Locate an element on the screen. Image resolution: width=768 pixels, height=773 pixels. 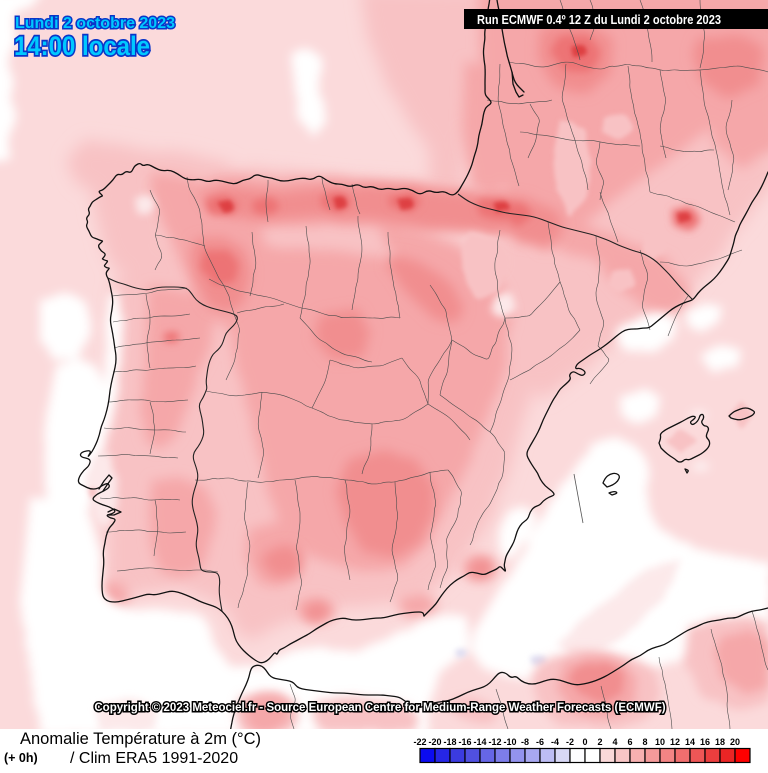
svg-text: -12 is located at coordinates (494, 742).